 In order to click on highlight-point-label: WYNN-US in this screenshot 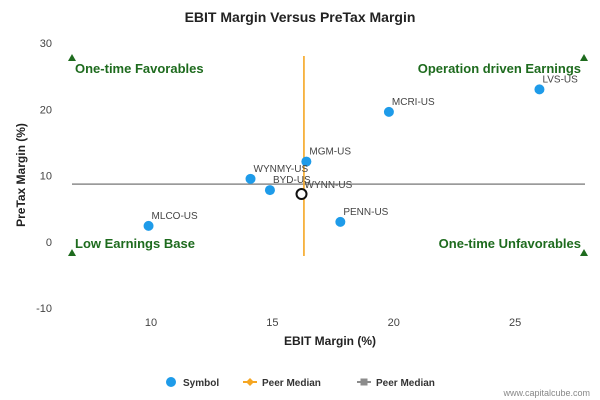, I will do `click(329, 185)`.